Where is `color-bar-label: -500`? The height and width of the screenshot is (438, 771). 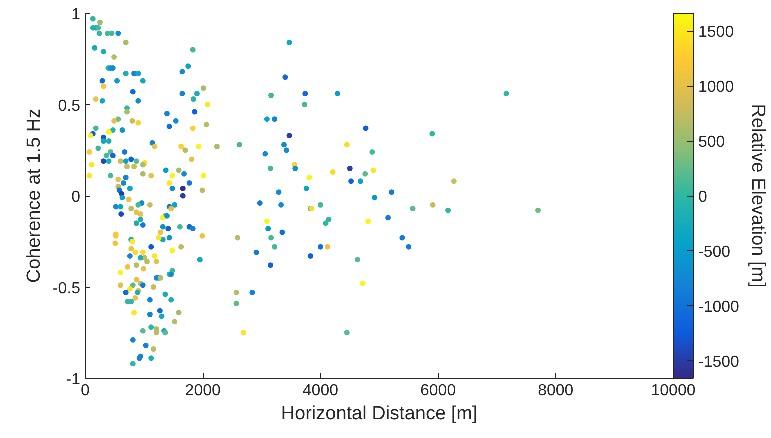
color-bar-label: -500 is located at coordinates (714, 252).